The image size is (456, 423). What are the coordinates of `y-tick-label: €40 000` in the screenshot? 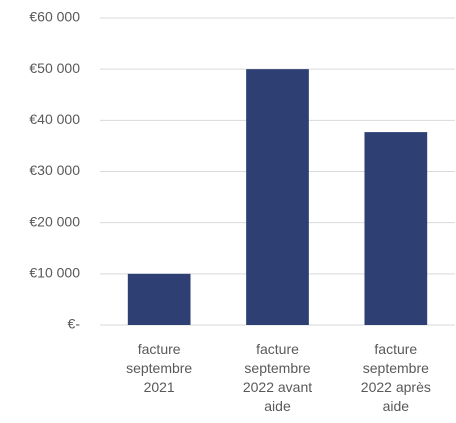 It's located at (54, 119).